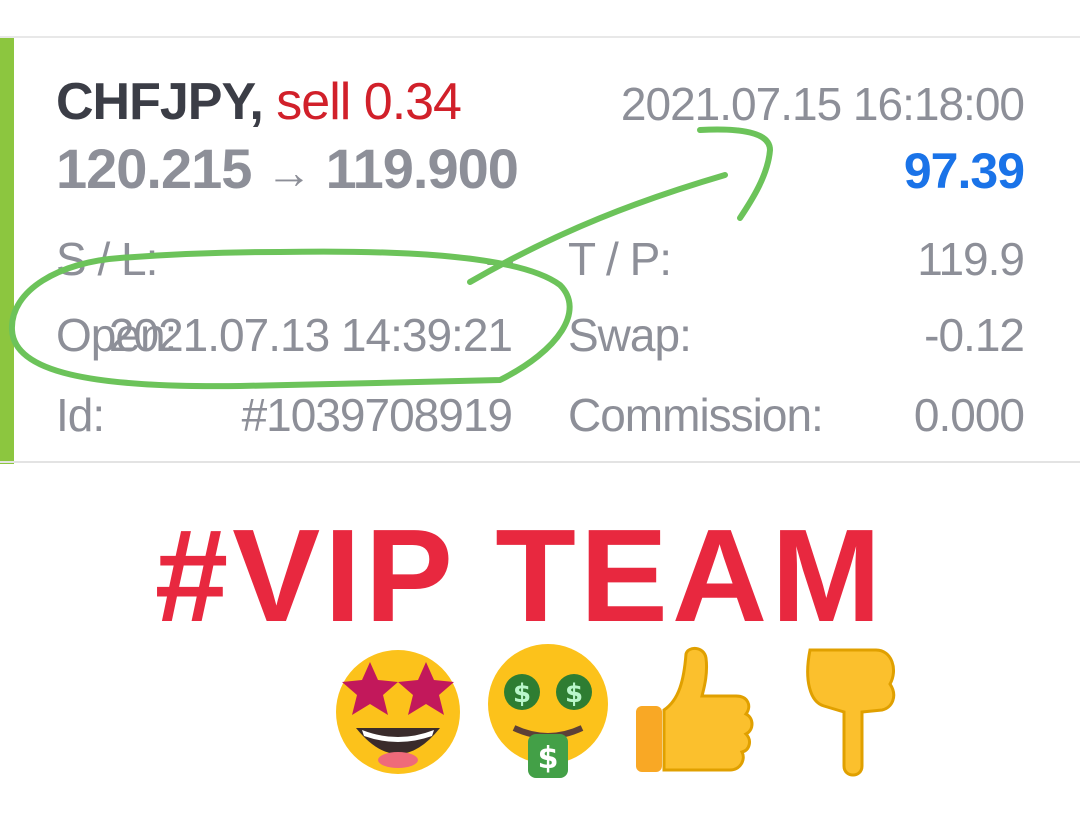  Describe the element at coordinates (7, 251) in the screenshot. I see `card-accent-bar` at that location.